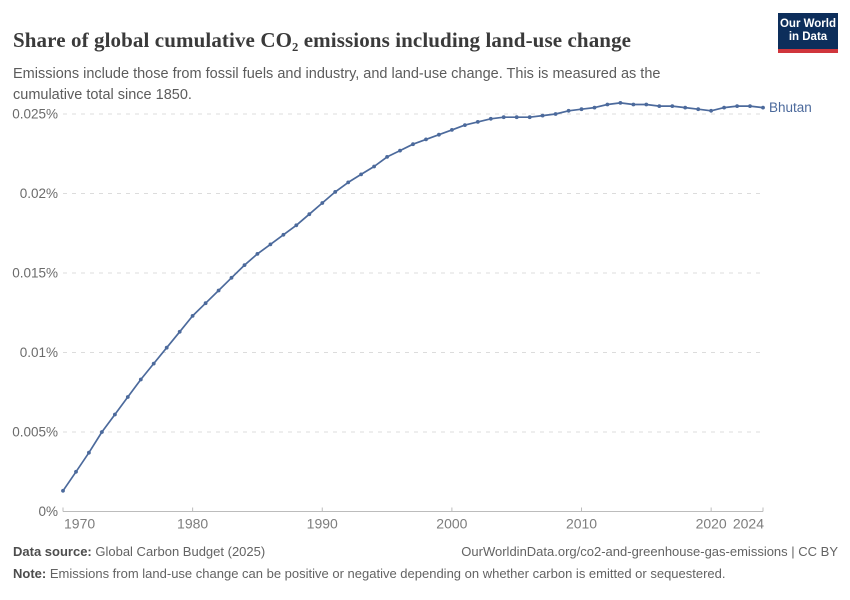 This screenshot has height=600, width=850. I want to click on y-tick-label: 0.015%, so click(35, 273).